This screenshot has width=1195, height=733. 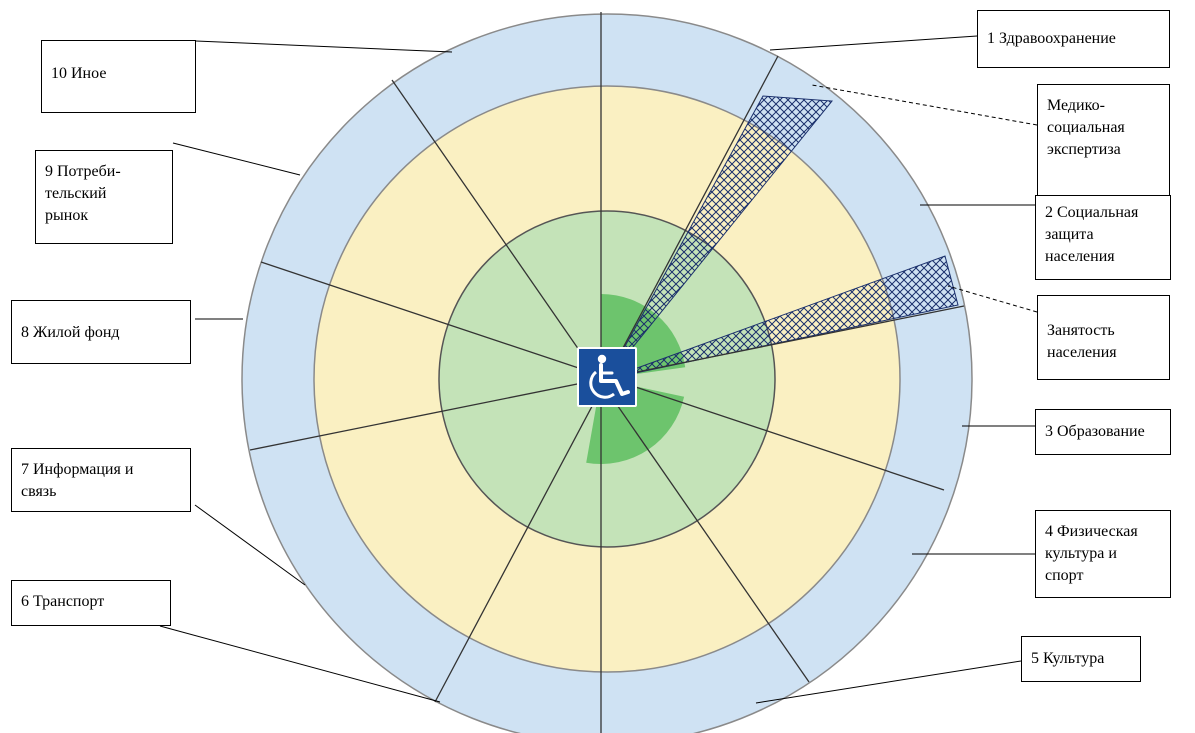 I want to click on label-line: 6 Транспорт, so click(x=63, y=601).